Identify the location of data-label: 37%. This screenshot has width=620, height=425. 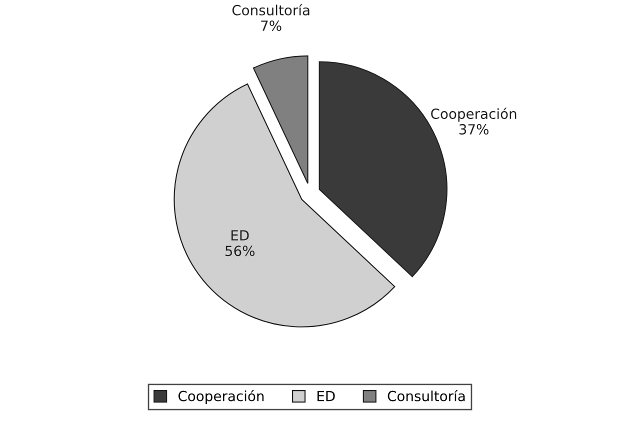
(473, 129).